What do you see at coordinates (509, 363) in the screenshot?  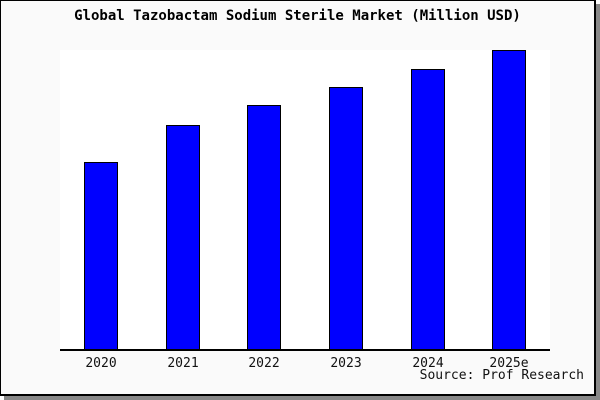 I see `x-tick-label-2025e: 2025e` at bounding box center [509, 363].